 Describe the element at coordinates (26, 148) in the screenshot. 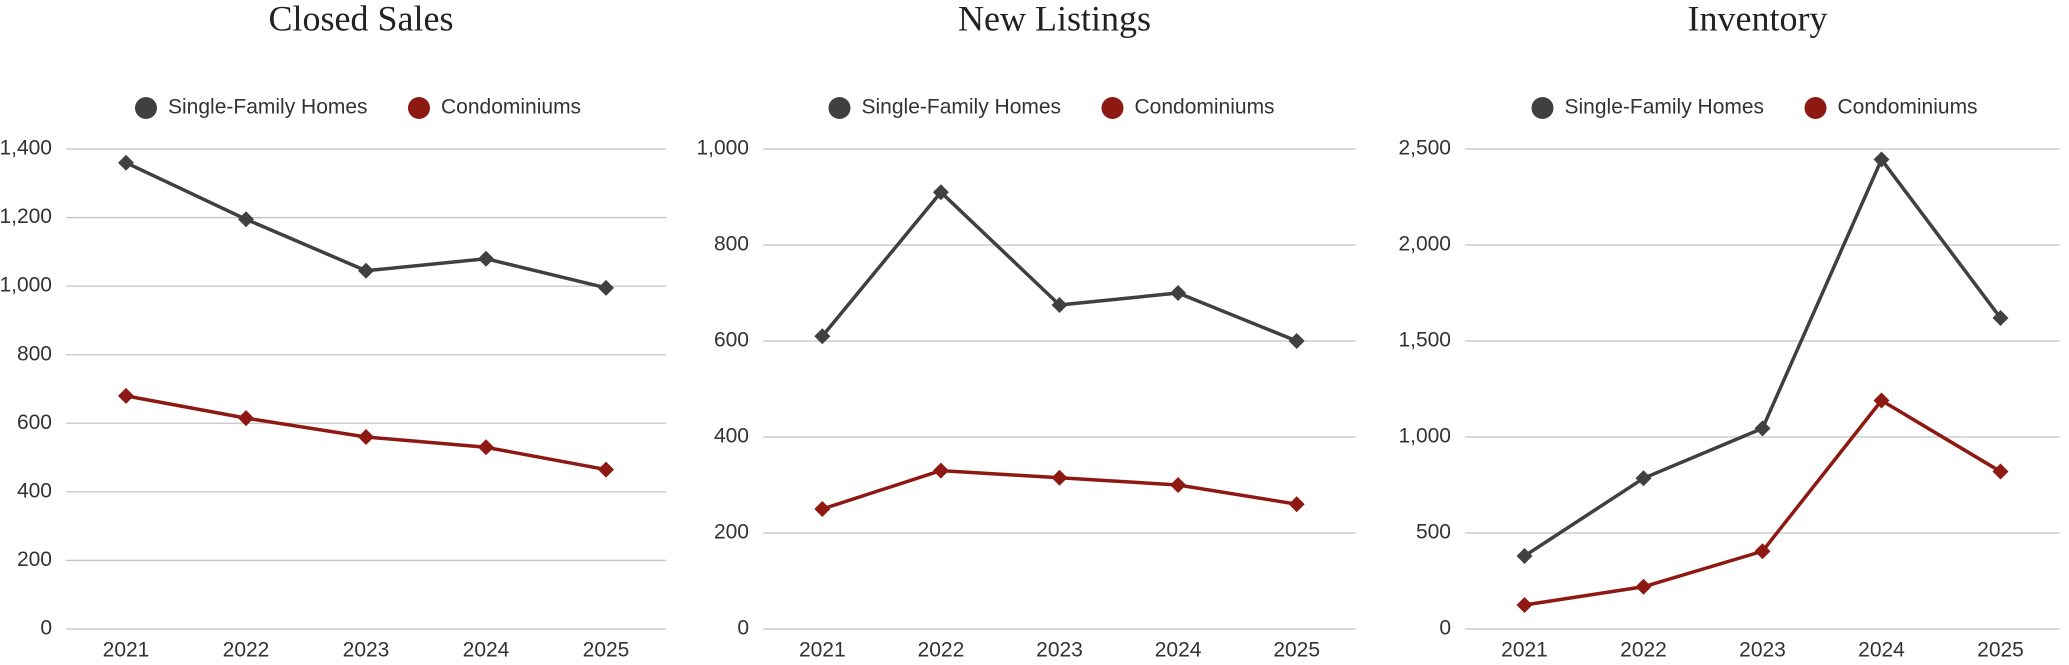

I see `y-tick-label: 1,400` at that location.